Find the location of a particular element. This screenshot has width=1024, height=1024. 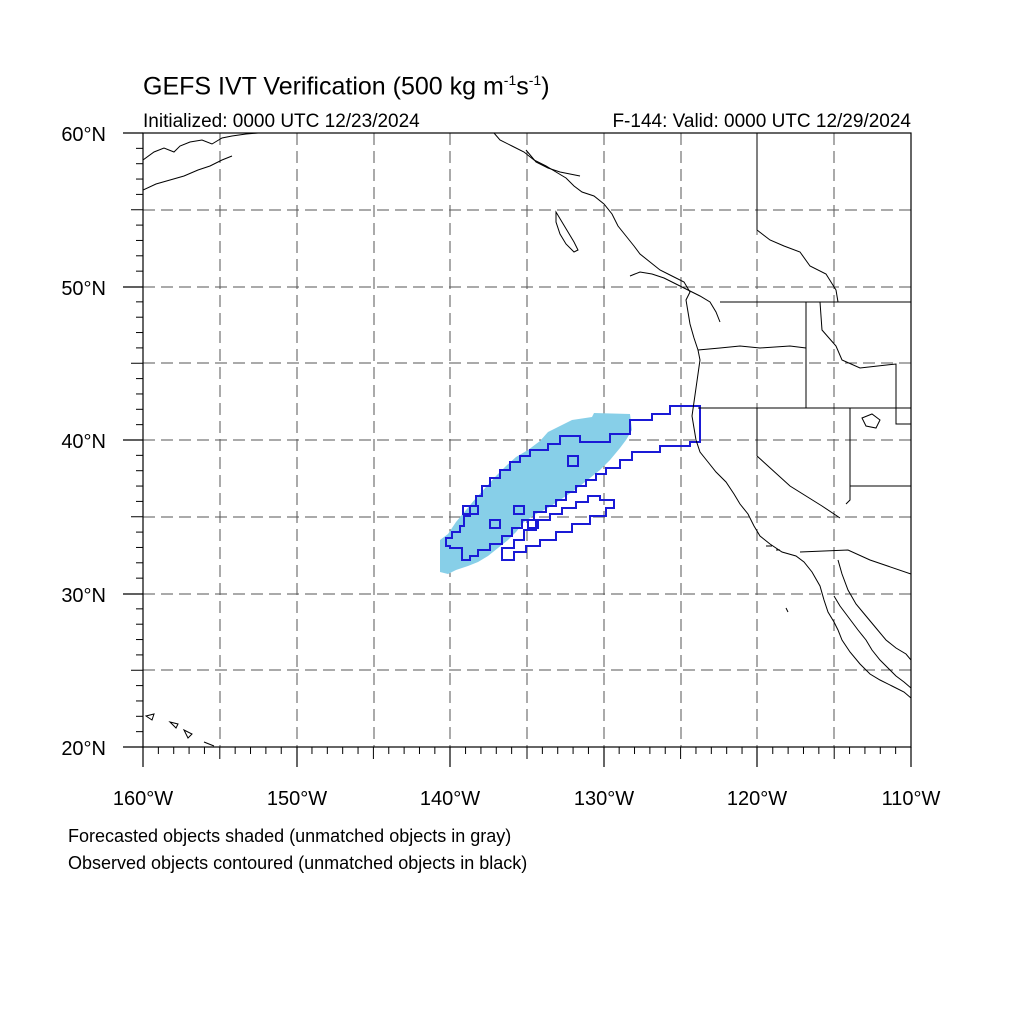

lat-label-60n: 60°N is located at coordinates (83, 135).